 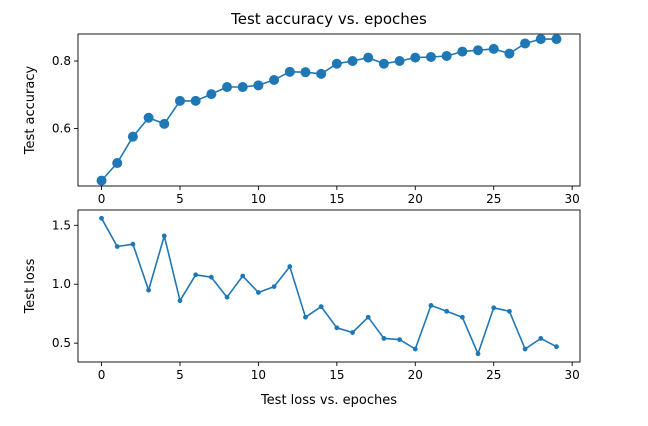 I want to click on top-x-tick-label: 15, so click(x=336, y=199).